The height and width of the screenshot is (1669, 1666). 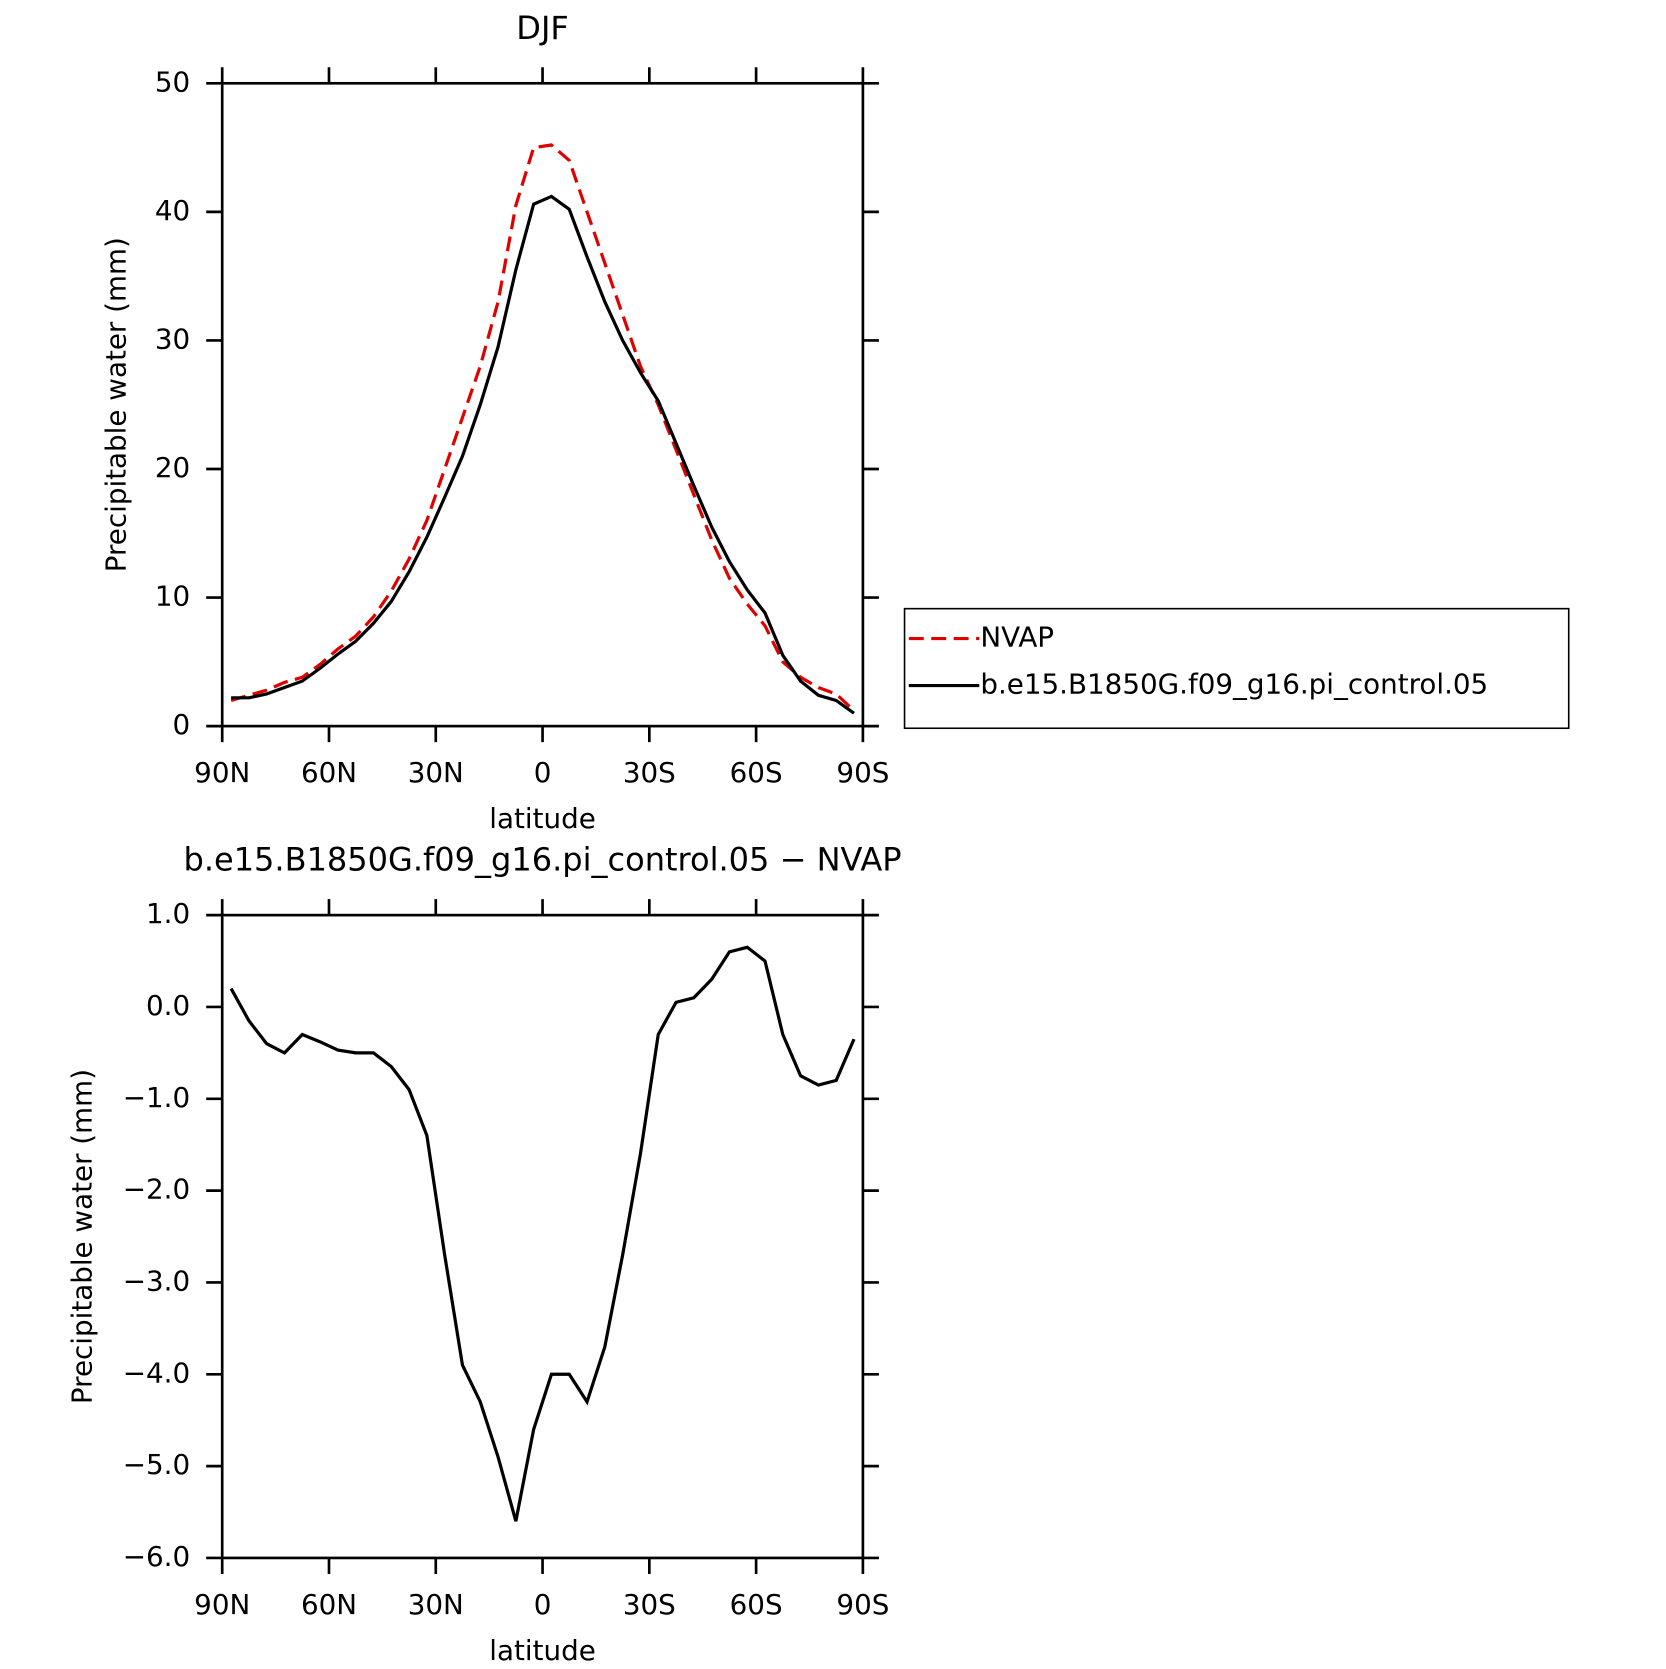 I want to click on y-tick-label: 1.0, so click(x=168, y=913).